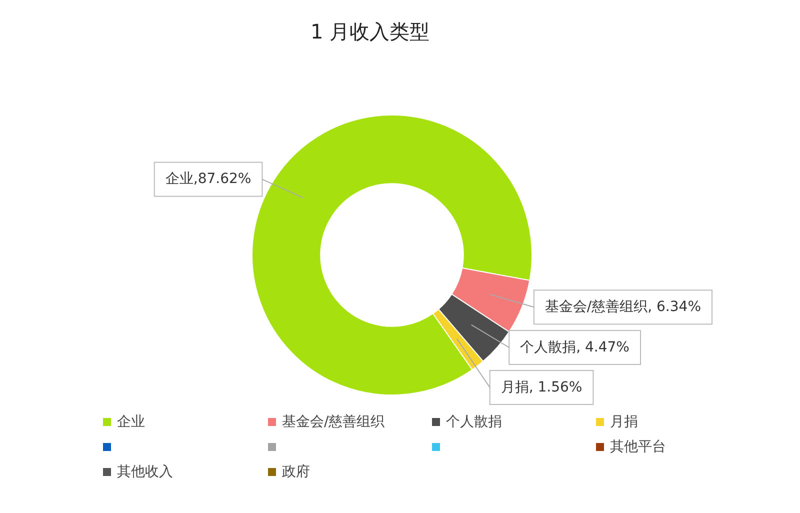  Describe the element at coordinates (370, 31) in the screenshot. I see `chart-title: 1 月收入类型` at that location.